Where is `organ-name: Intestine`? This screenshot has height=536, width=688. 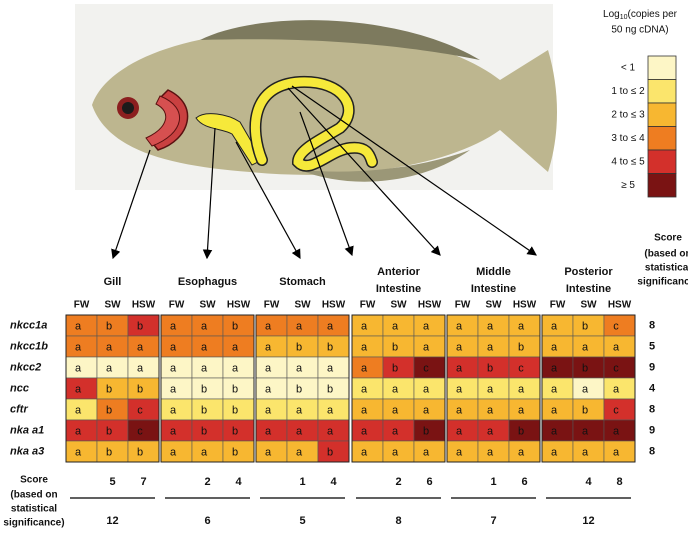
organ-name: Intestine is located at coordinates (493, 289).